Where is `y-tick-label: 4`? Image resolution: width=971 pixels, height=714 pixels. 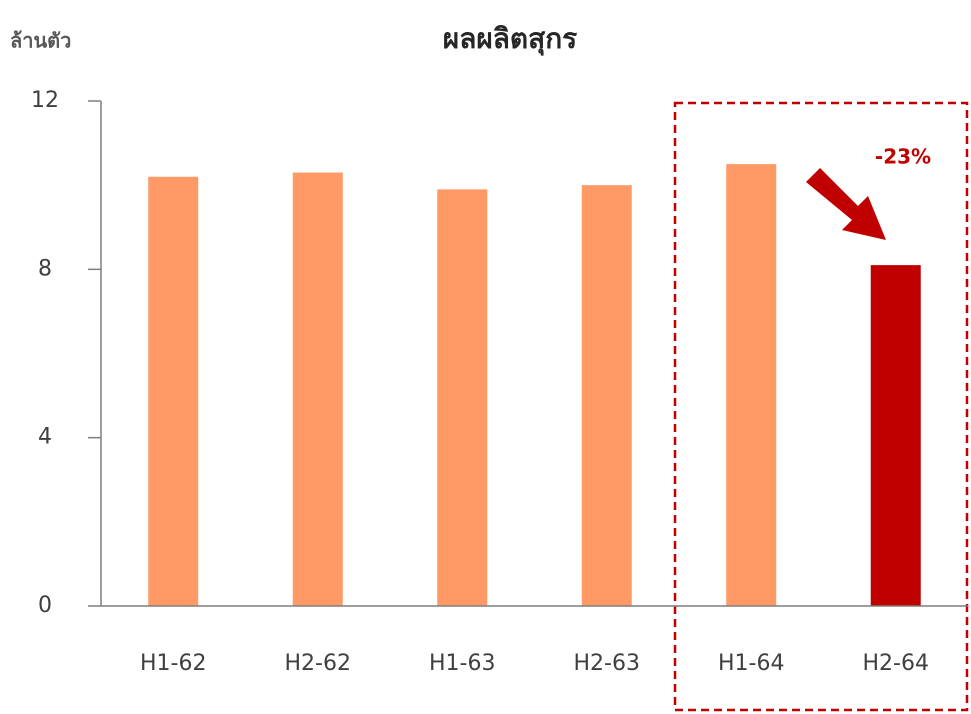
y-tick-label: 4 is located at coordinates (45, 437).